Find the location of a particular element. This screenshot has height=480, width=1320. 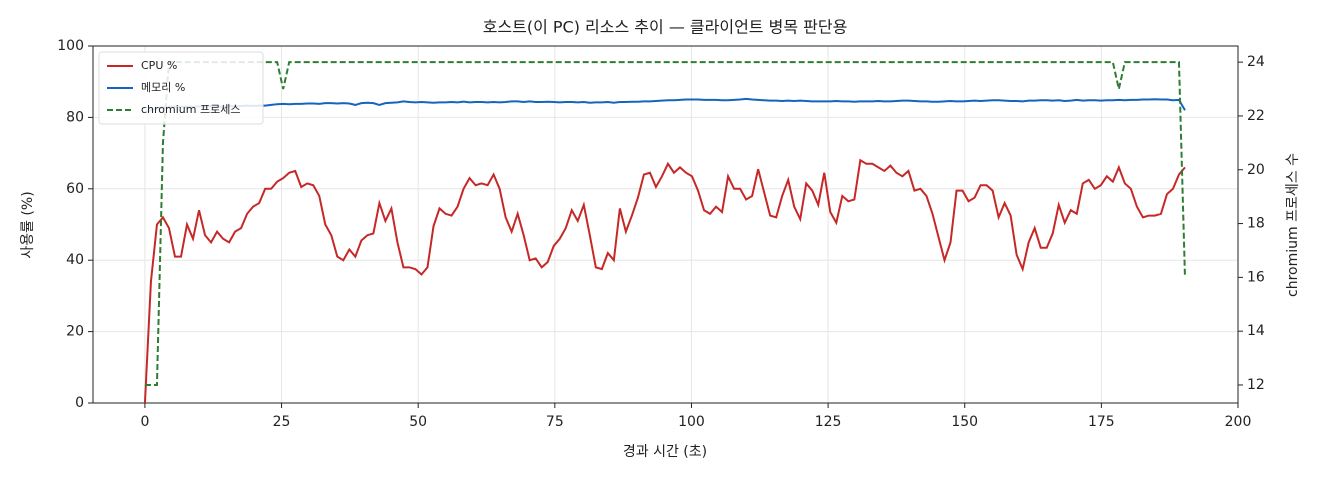

chart-title: 호스트(이 PC) 리소스 추이 — 클라이언트 병목 판단용 is located at coordinates (665, 27).